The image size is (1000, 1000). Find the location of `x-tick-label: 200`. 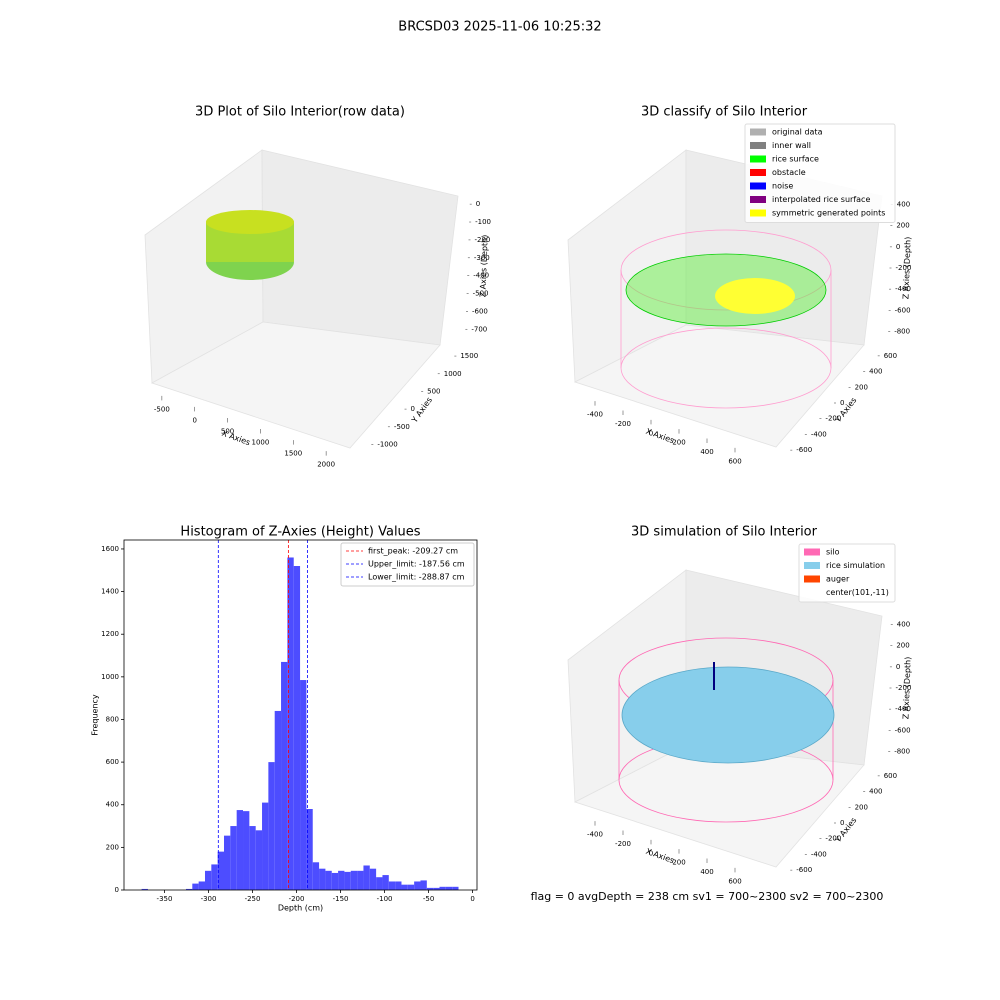

x-tick-label: 200 is located at coordinates (678, 443).